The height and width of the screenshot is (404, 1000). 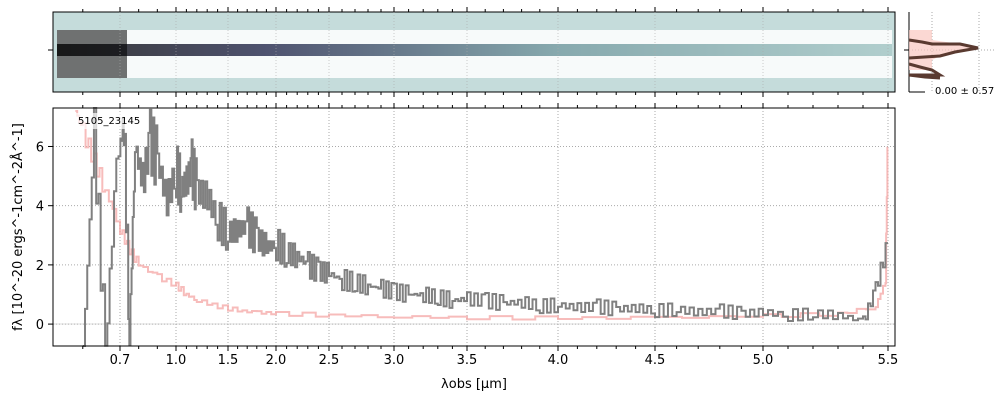 What do you see at coordinates (109, 121) in the screenshot?
I see `object-label: 5105_23145` at bounding box center [109, 121].